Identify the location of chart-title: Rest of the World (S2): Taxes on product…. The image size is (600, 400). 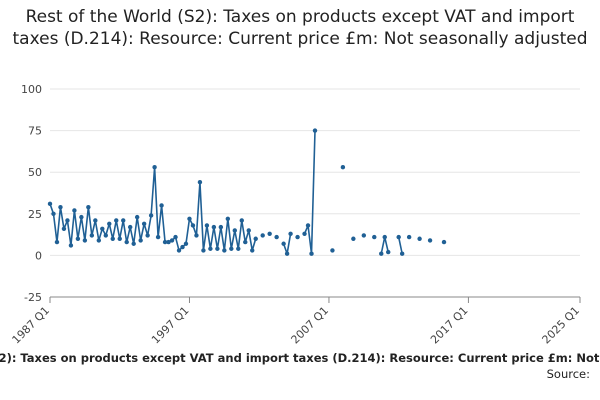
(300, 28).